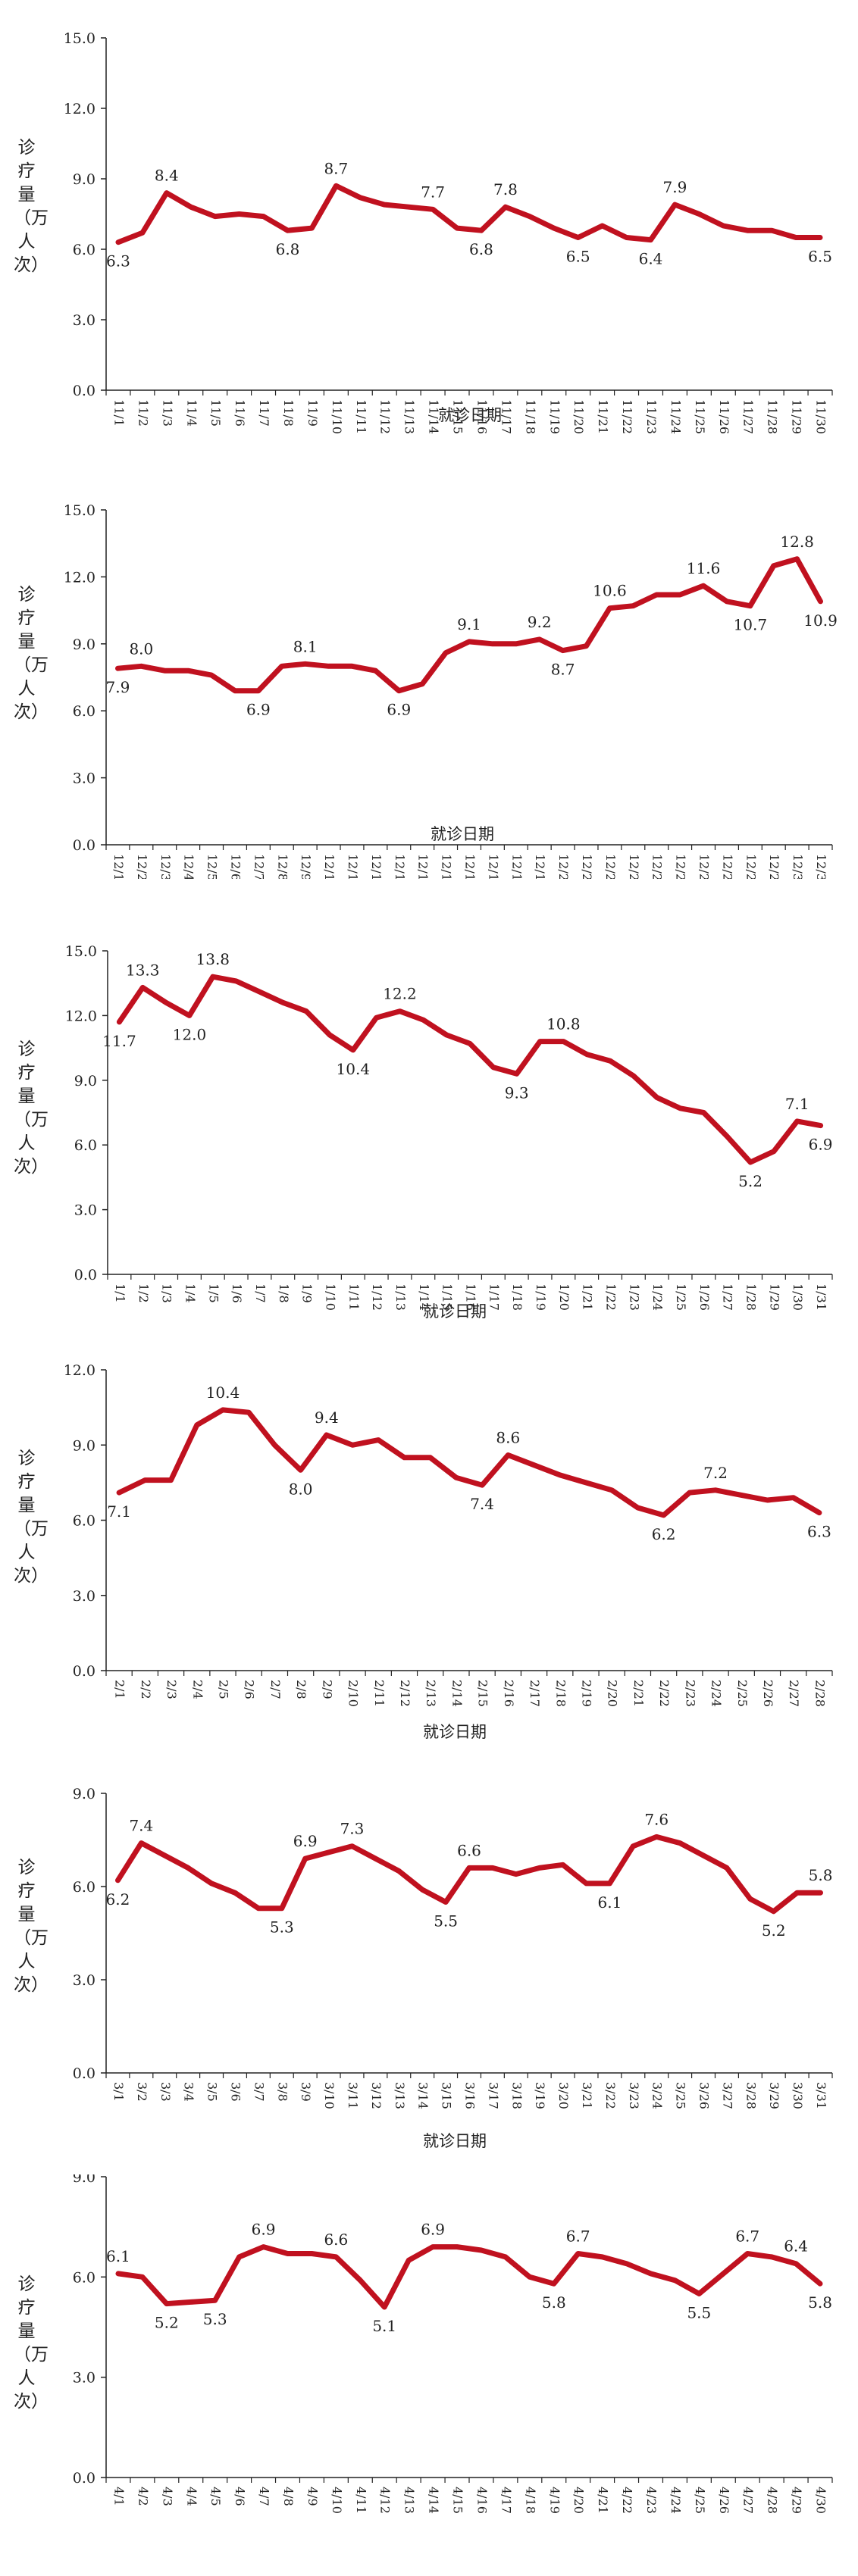 This screenshot has height=2576, width=858. What do you see at coordinates (259, 866) in the screenshot?
I see `x-tick-label: 12/7` at bounding box center [259, 866].